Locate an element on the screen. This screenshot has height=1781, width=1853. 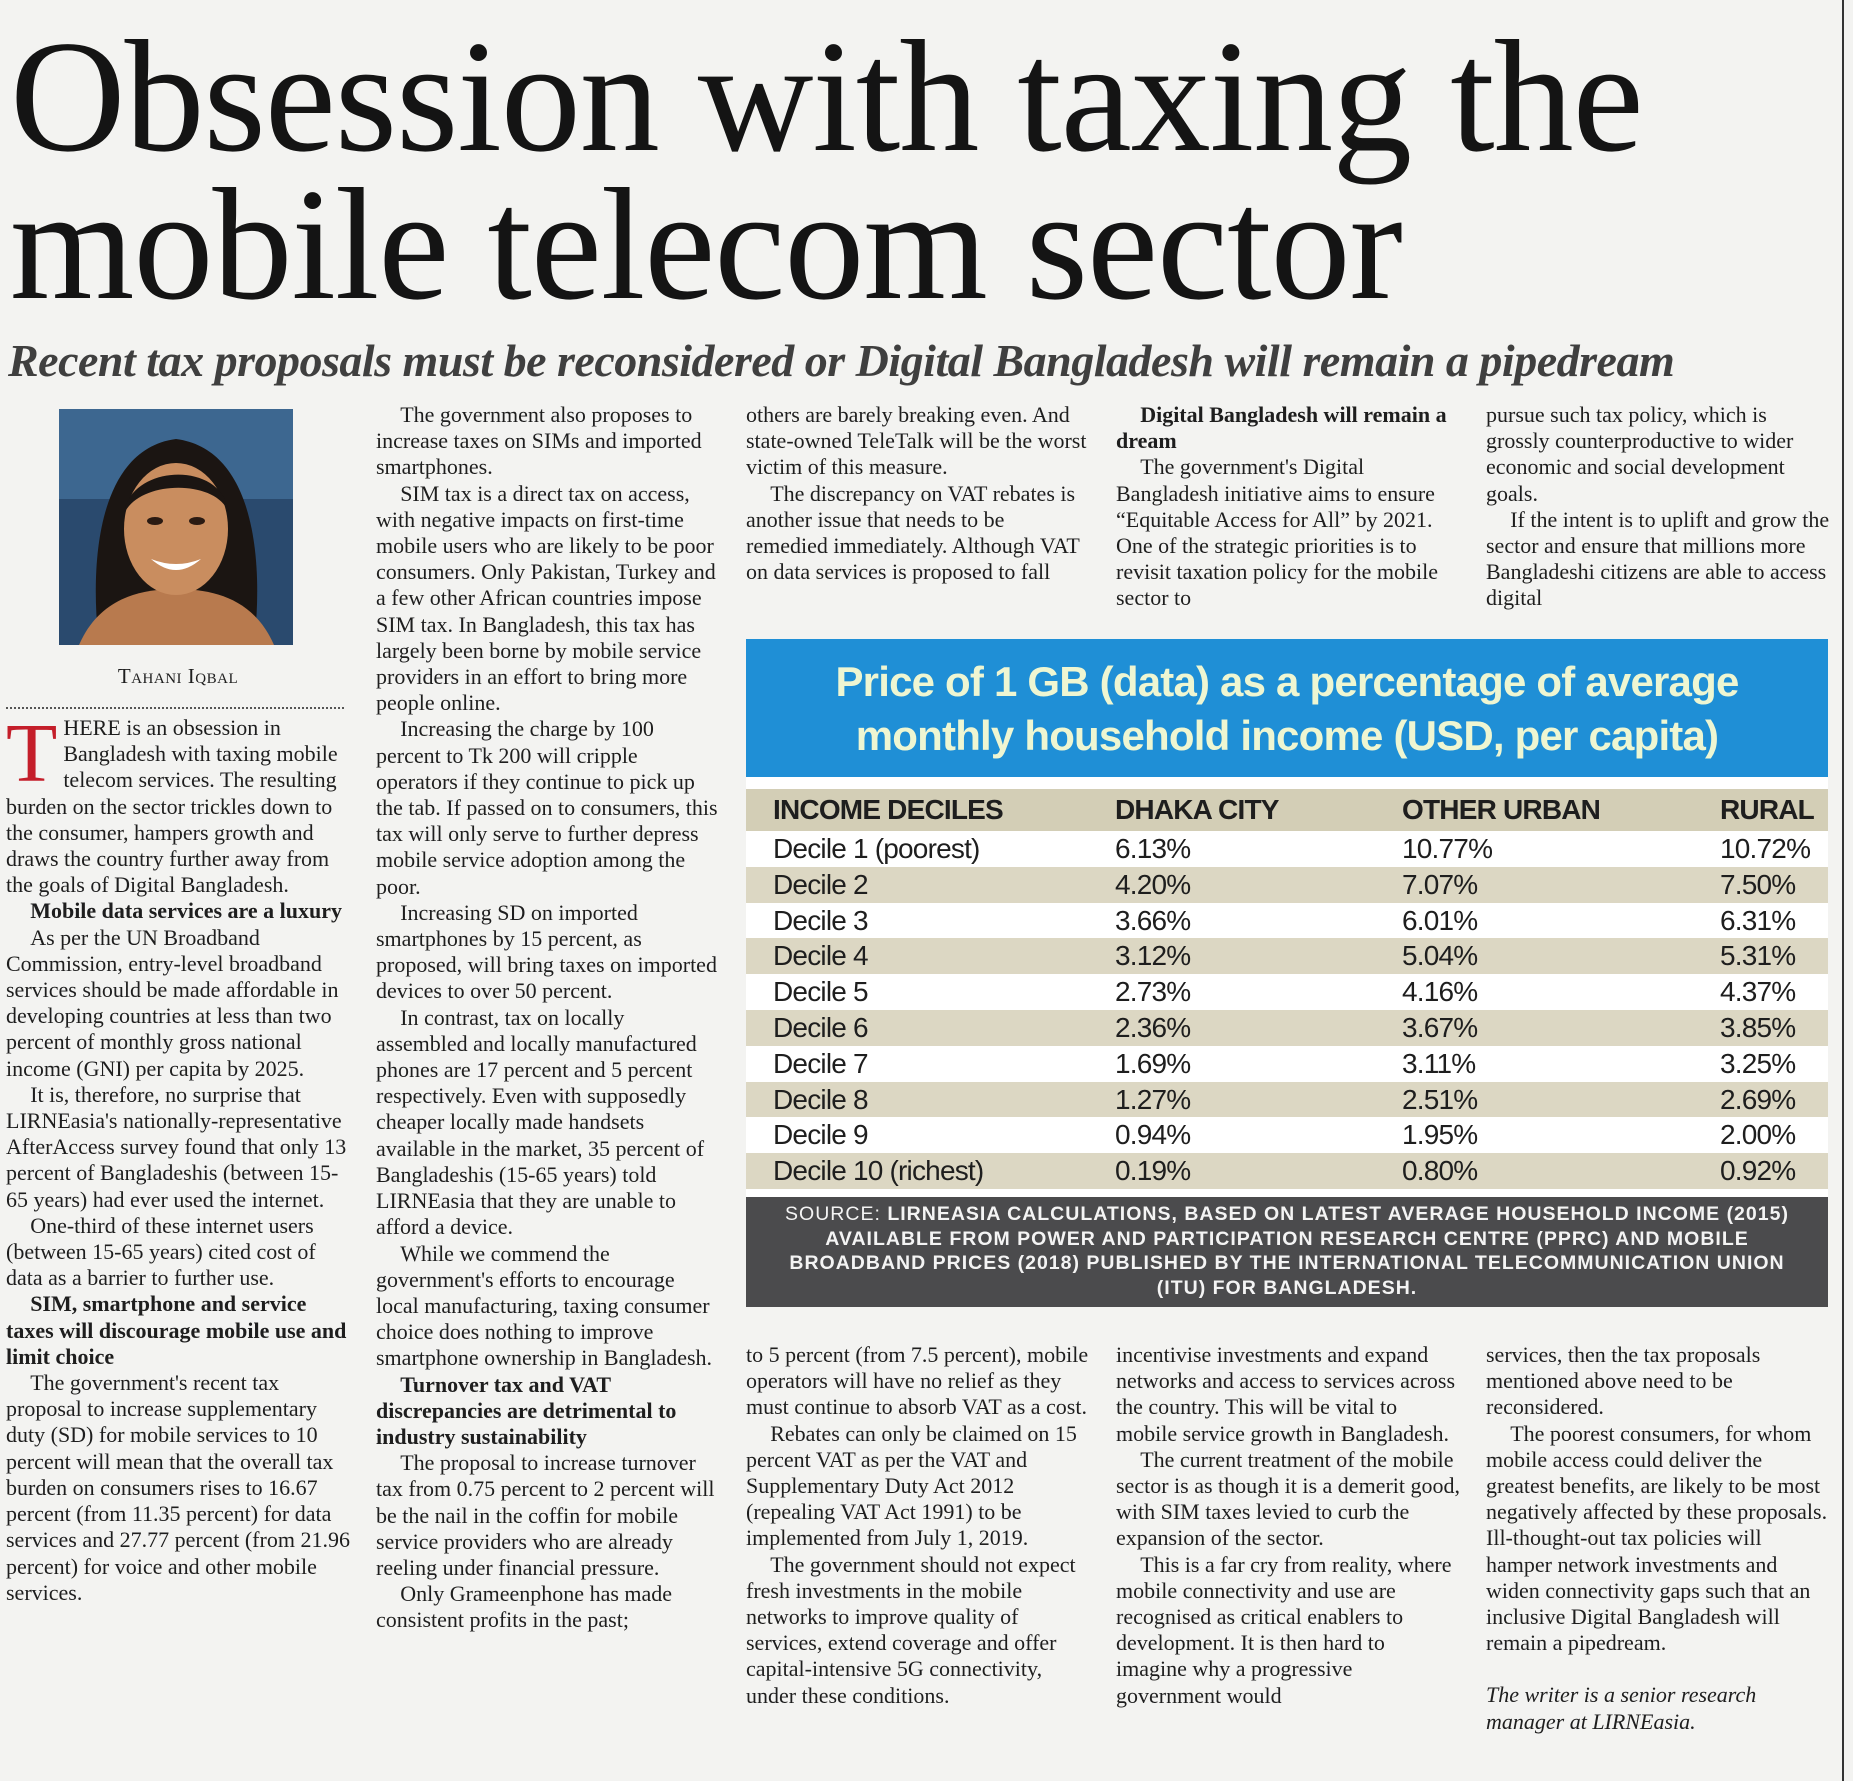
table-cell: 10.72% is located at coordinates (1765, 848).